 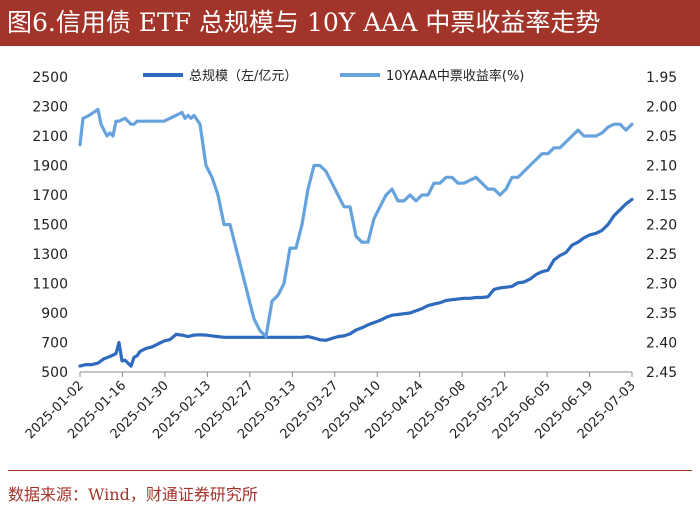 What do you see at coordinates (333, 76) in the screenshot?
I see `legend: 总规模（左/亿元） 10YAAA中票收益率(%)` at bounding box center [333, 76].